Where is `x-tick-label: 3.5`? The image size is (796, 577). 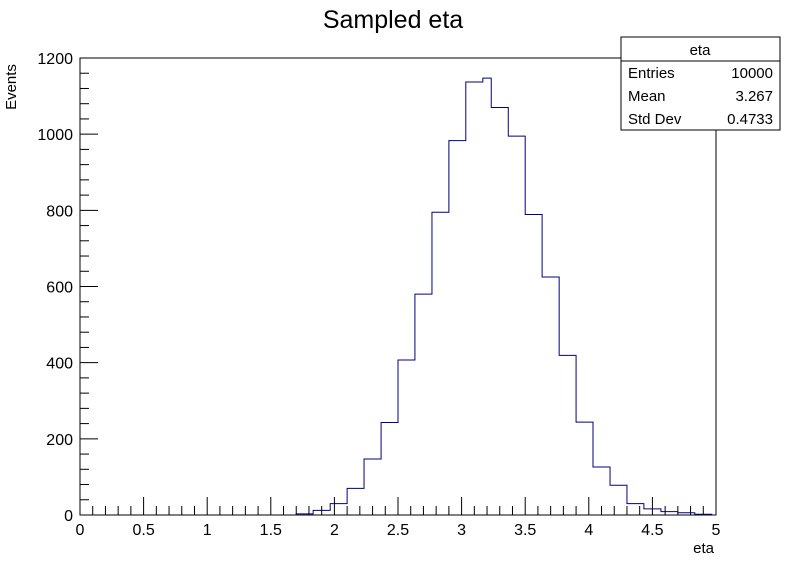
x-tick-label: 3.5 is located at coordinates (525, 530).